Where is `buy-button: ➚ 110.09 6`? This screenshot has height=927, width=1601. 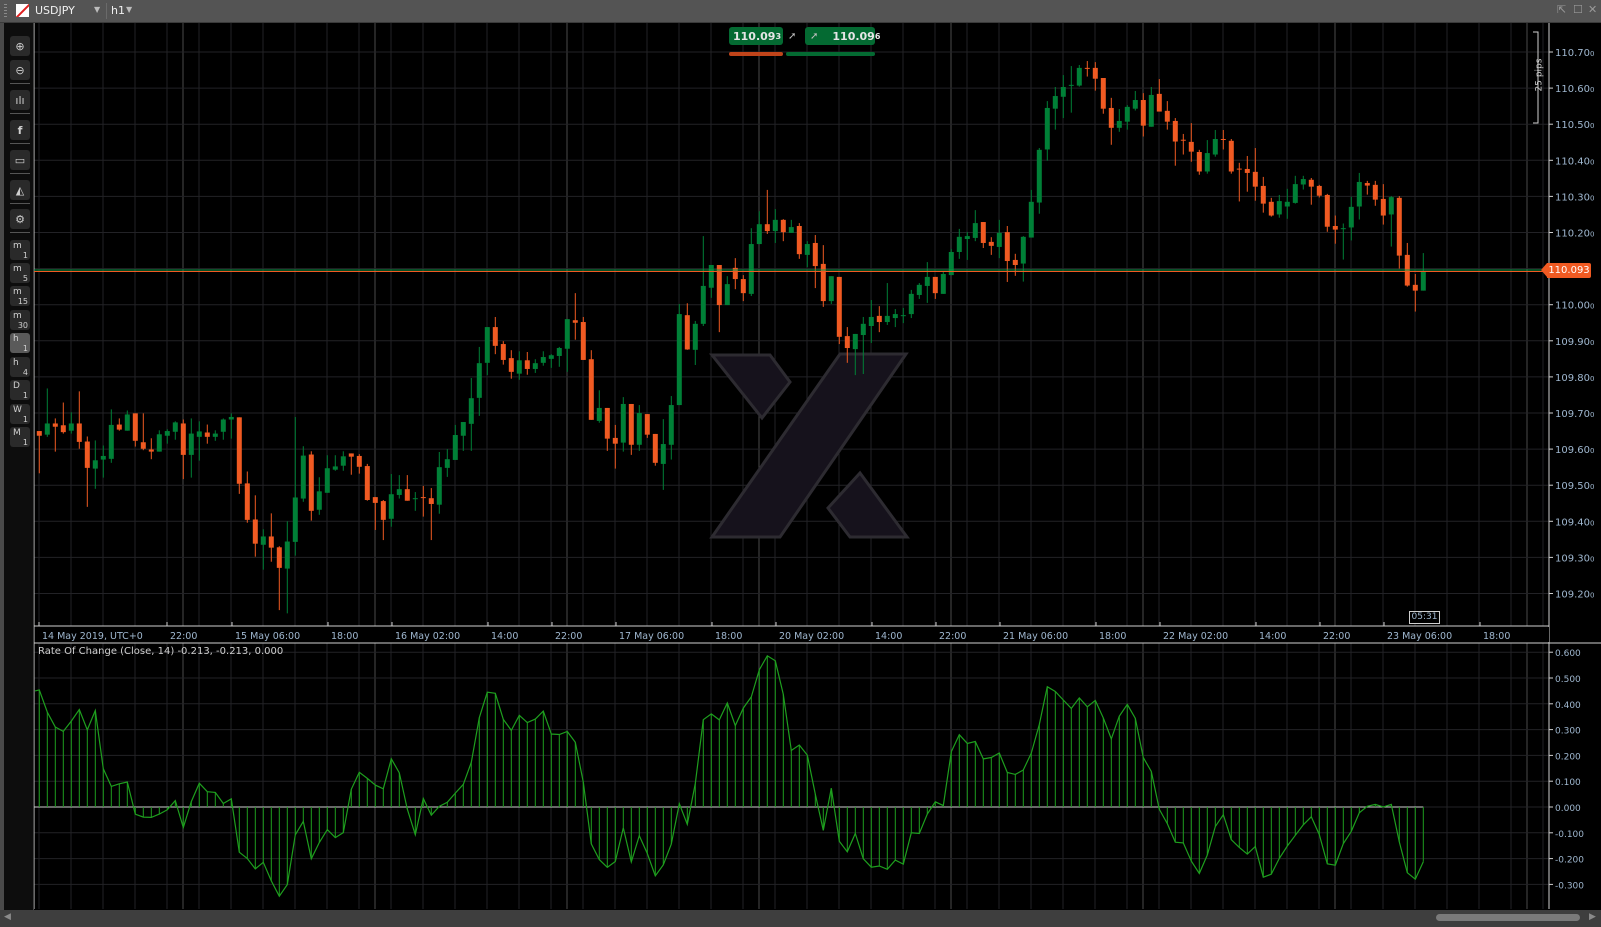 buy-button: ➚ 110.09 6 is located at coordinates (842, 36).